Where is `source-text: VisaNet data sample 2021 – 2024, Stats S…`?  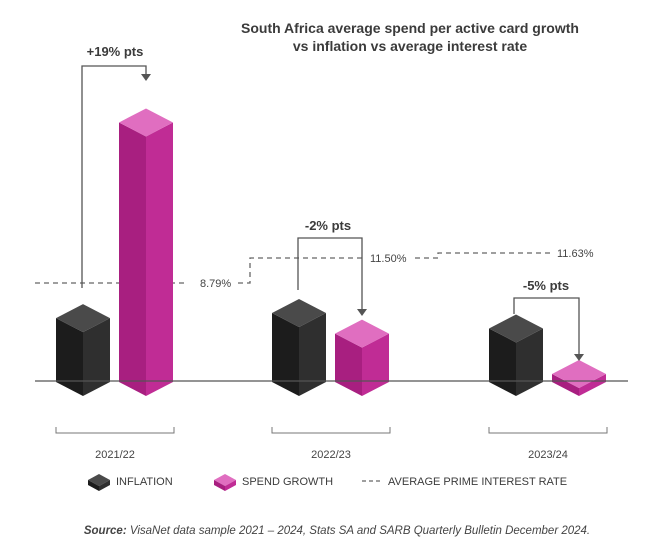
source-text: VisaNet data sample 2021 – 2024, Stats S… is located at coordinates (358, 531).